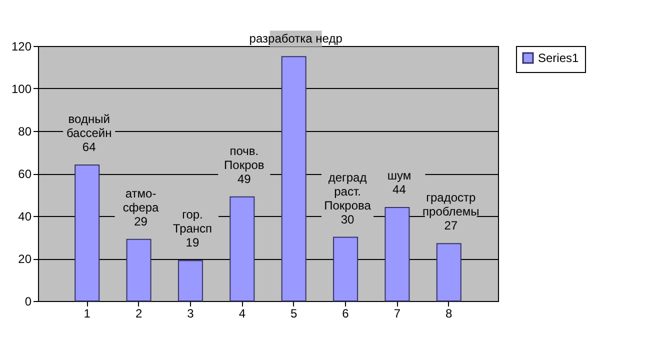 The image size is (649, 337). What do you see at coordinates (190, 313) in the screenshot?
I see `x-tick-label: 3` at bounding box center [190, 313].